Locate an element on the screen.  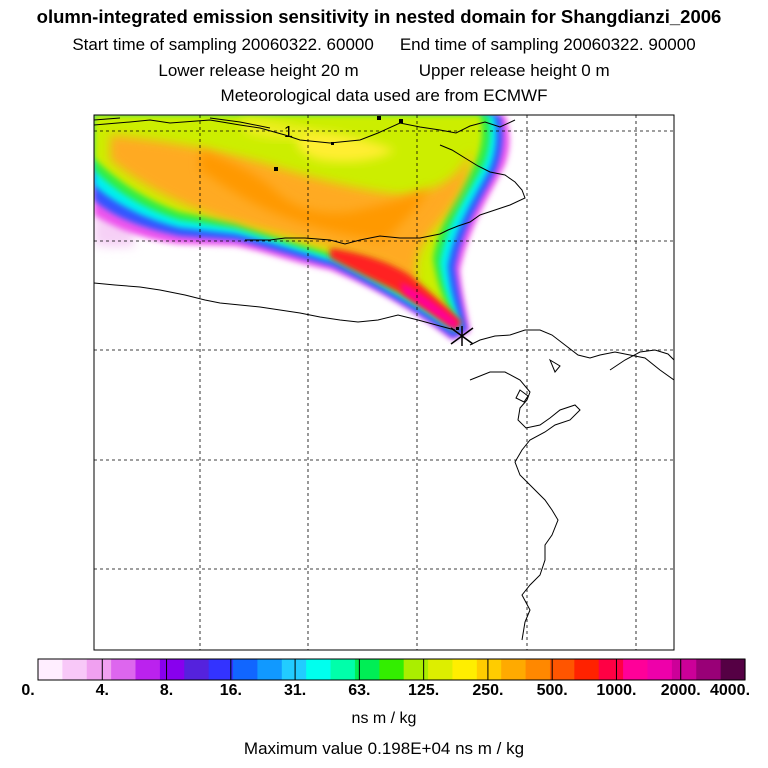
colorbar-units: ns m / kg is located at coordinates (384, 718).